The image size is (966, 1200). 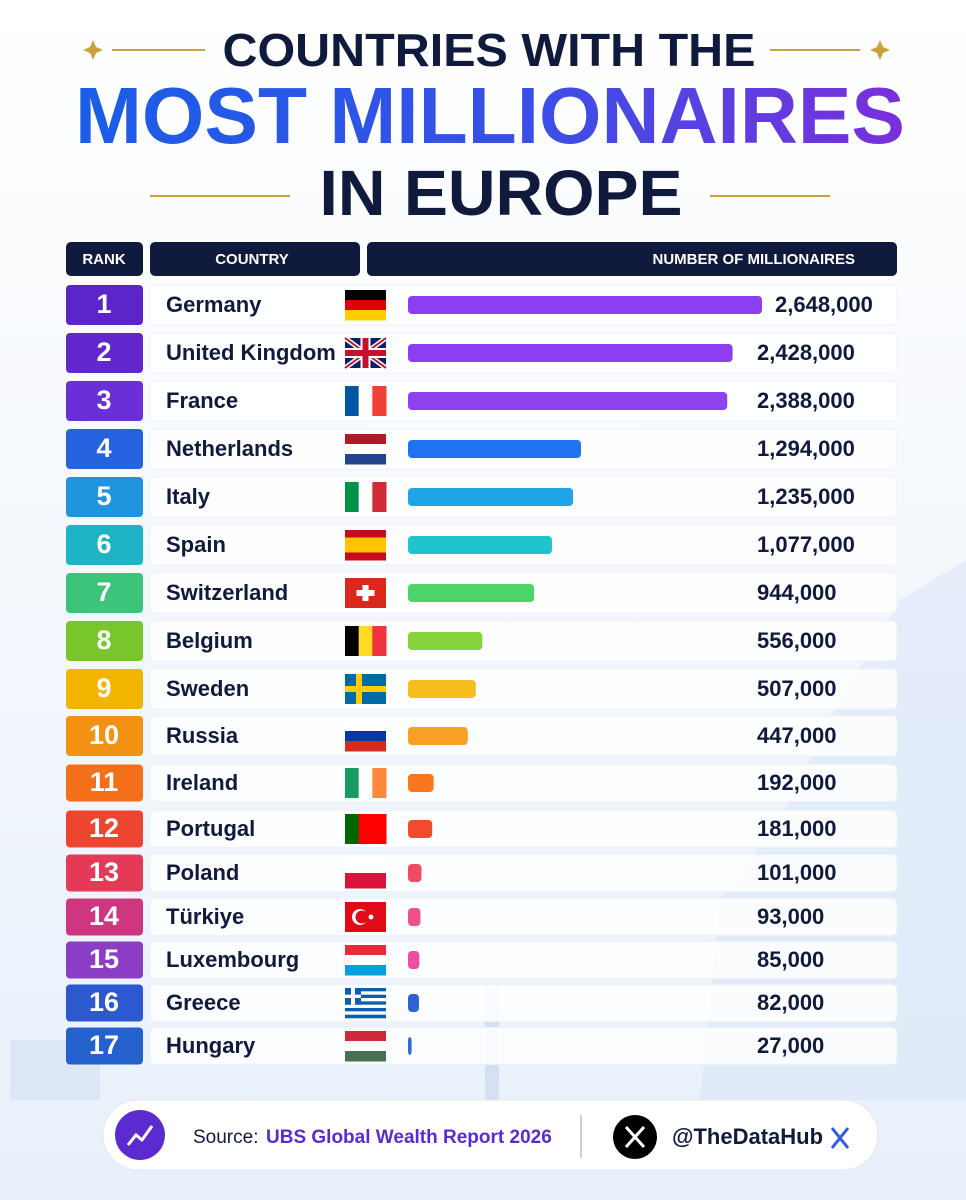 What do you see at coordinates (207, 688) in the screenshot?
I see `country: Sweden` at bounding box center [207, 688].